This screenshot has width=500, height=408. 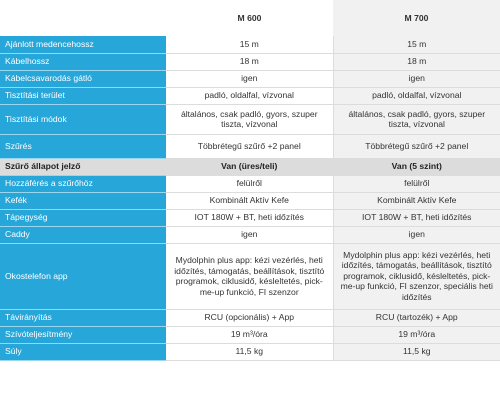 I want to click on row-value-m700: 19 m³/óra, so click(x=416, y=335).